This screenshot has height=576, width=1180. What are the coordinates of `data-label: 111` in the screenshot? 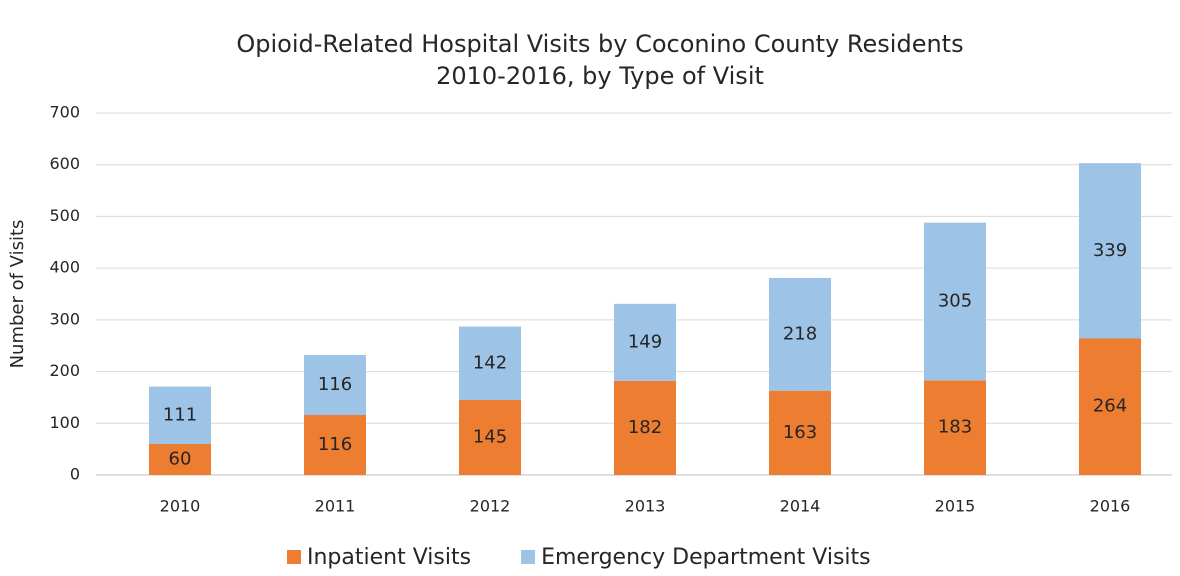 It's located at (180, 414).